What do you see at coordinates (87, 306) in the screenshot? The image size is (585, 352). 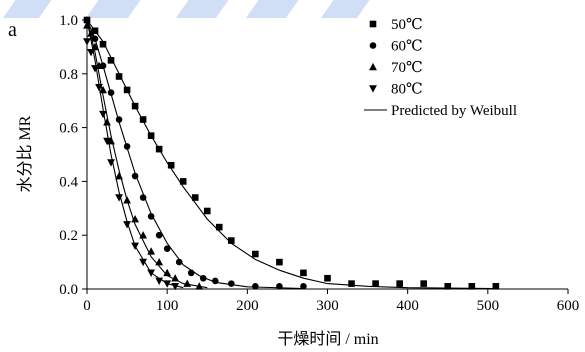 I see `x-tick-label: 0` at bounding box center [87, 306].